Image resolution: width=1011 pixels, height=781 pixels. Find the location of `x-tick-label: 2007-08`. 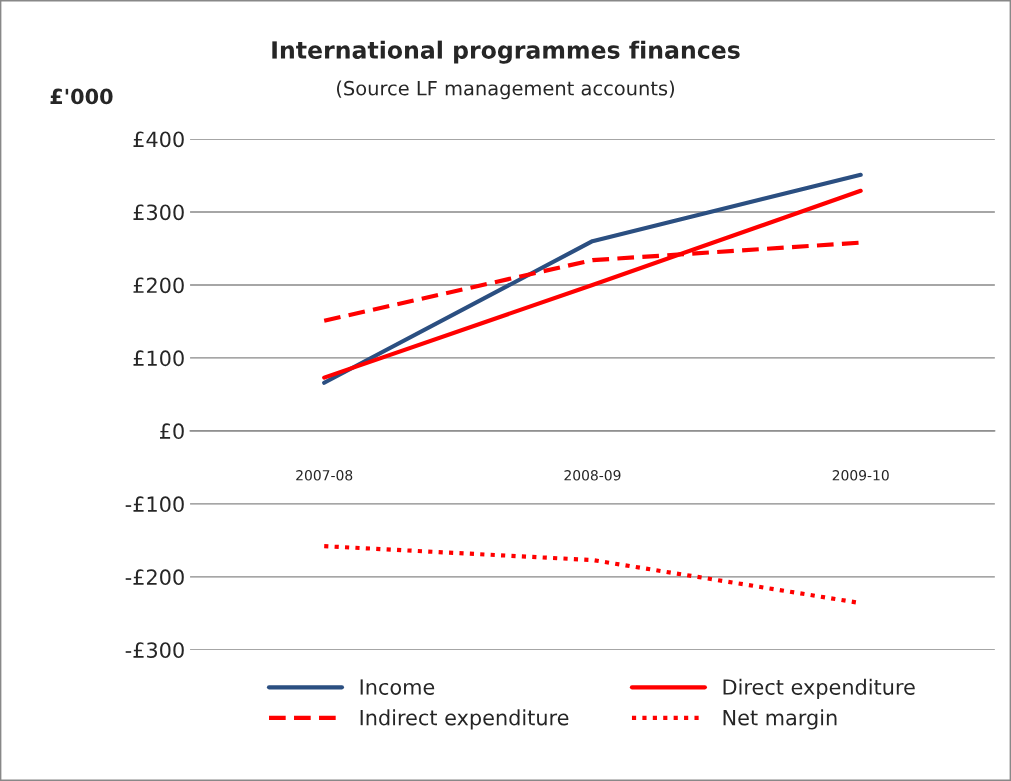

x-tick-label: 2007-08 is located at coordinates (324, 475).